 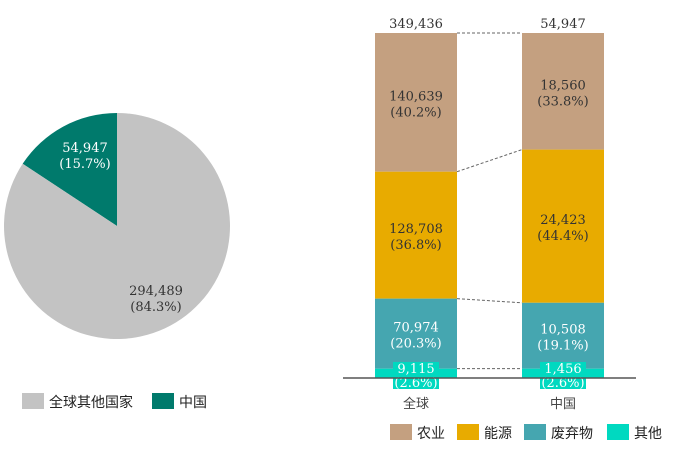 I want to click on legend-label: 能源, so click(x=498, y=434).